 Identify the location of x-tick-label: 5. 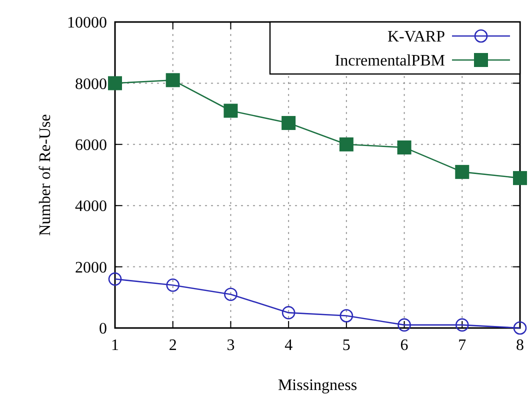
(346, 345).